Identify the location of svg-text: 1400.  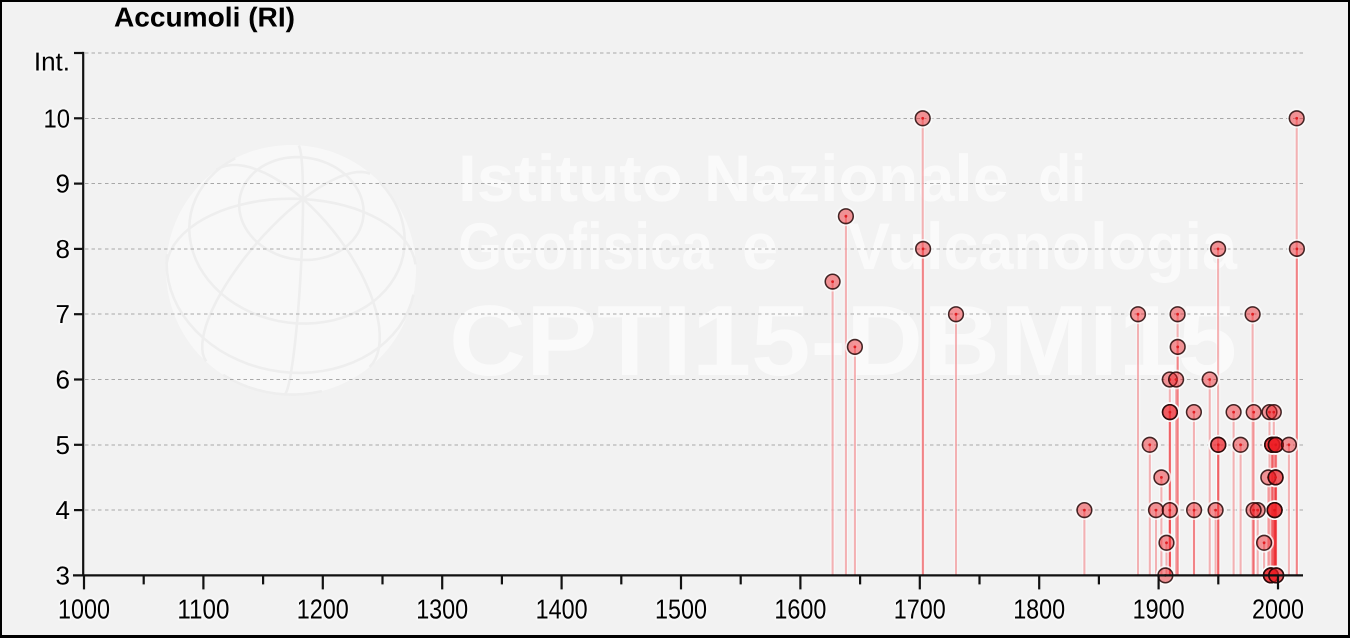
(562, 609).